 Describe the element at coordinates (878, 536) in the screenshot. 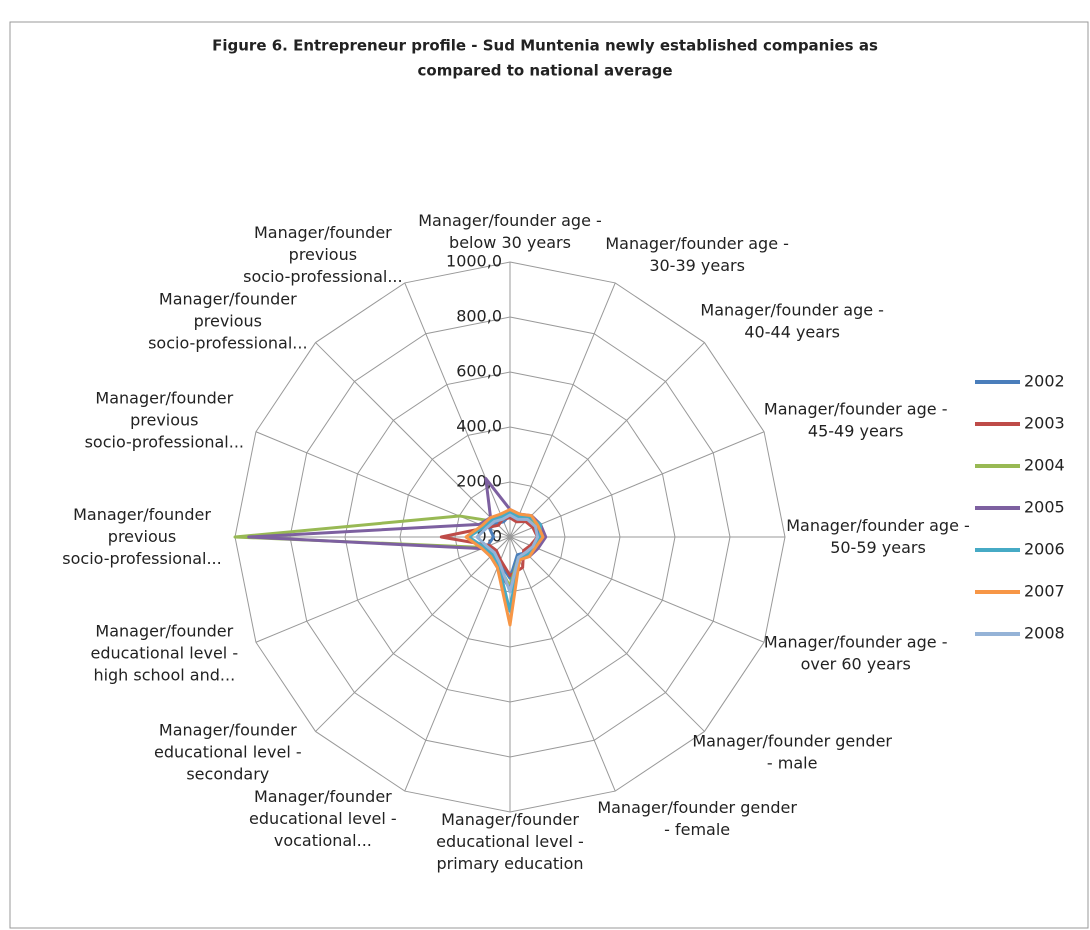

I see `category-label: Manager/founder age -50-59 years` at that location.